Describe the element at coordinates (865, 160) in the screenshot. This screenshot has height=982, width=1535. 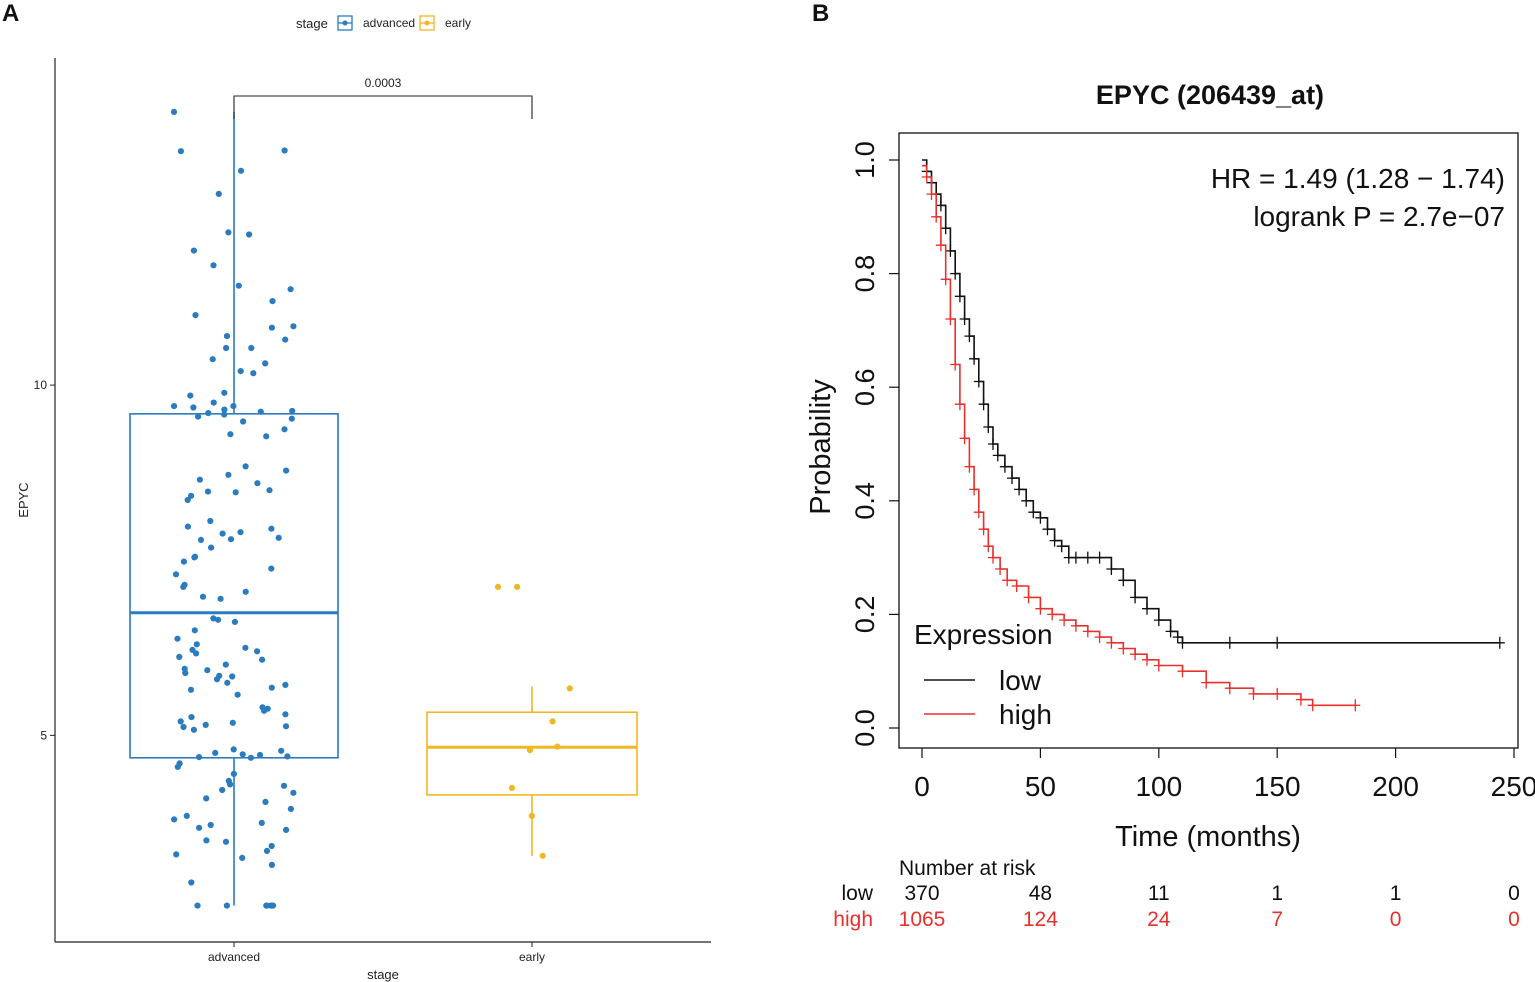
I see `y-tick-label: 1.0` at that location.